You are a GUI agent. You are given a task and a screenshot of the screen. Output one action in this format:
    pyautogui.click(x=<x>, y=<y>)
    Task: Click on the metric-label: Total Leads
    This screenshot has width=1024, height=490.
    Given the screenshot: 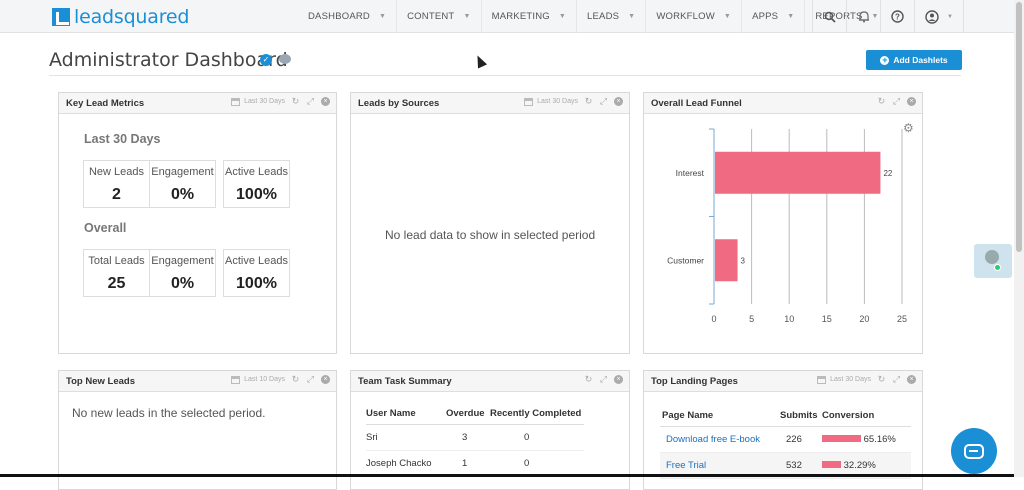 What is the action you would take?
    pyautogui.click(x=116, y=261)
    